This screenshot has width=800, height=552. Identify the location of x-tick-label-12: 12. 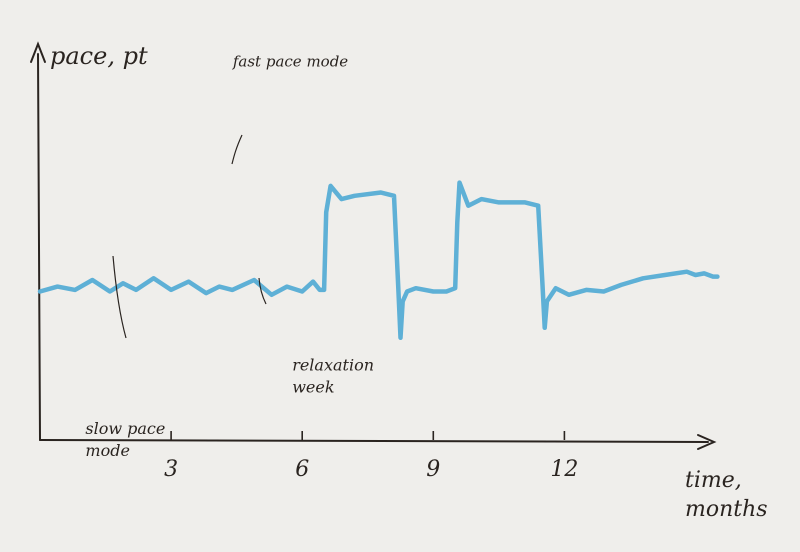
(564, 469).